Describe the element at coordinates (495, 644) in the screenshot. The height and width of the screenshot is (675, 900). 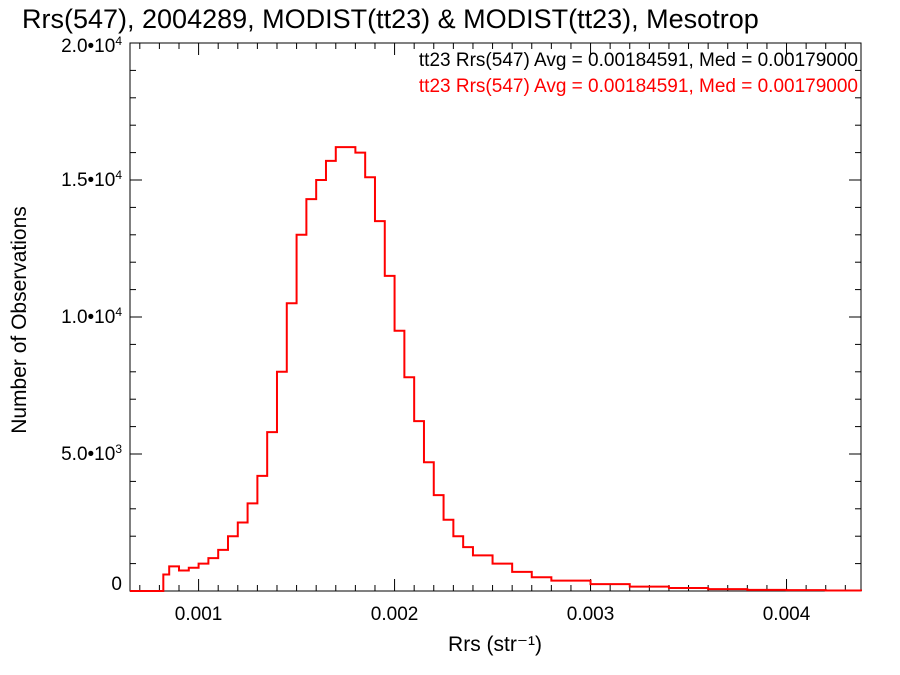
I see `x-axis-label: Rrs (str⁻¹)` at that location.